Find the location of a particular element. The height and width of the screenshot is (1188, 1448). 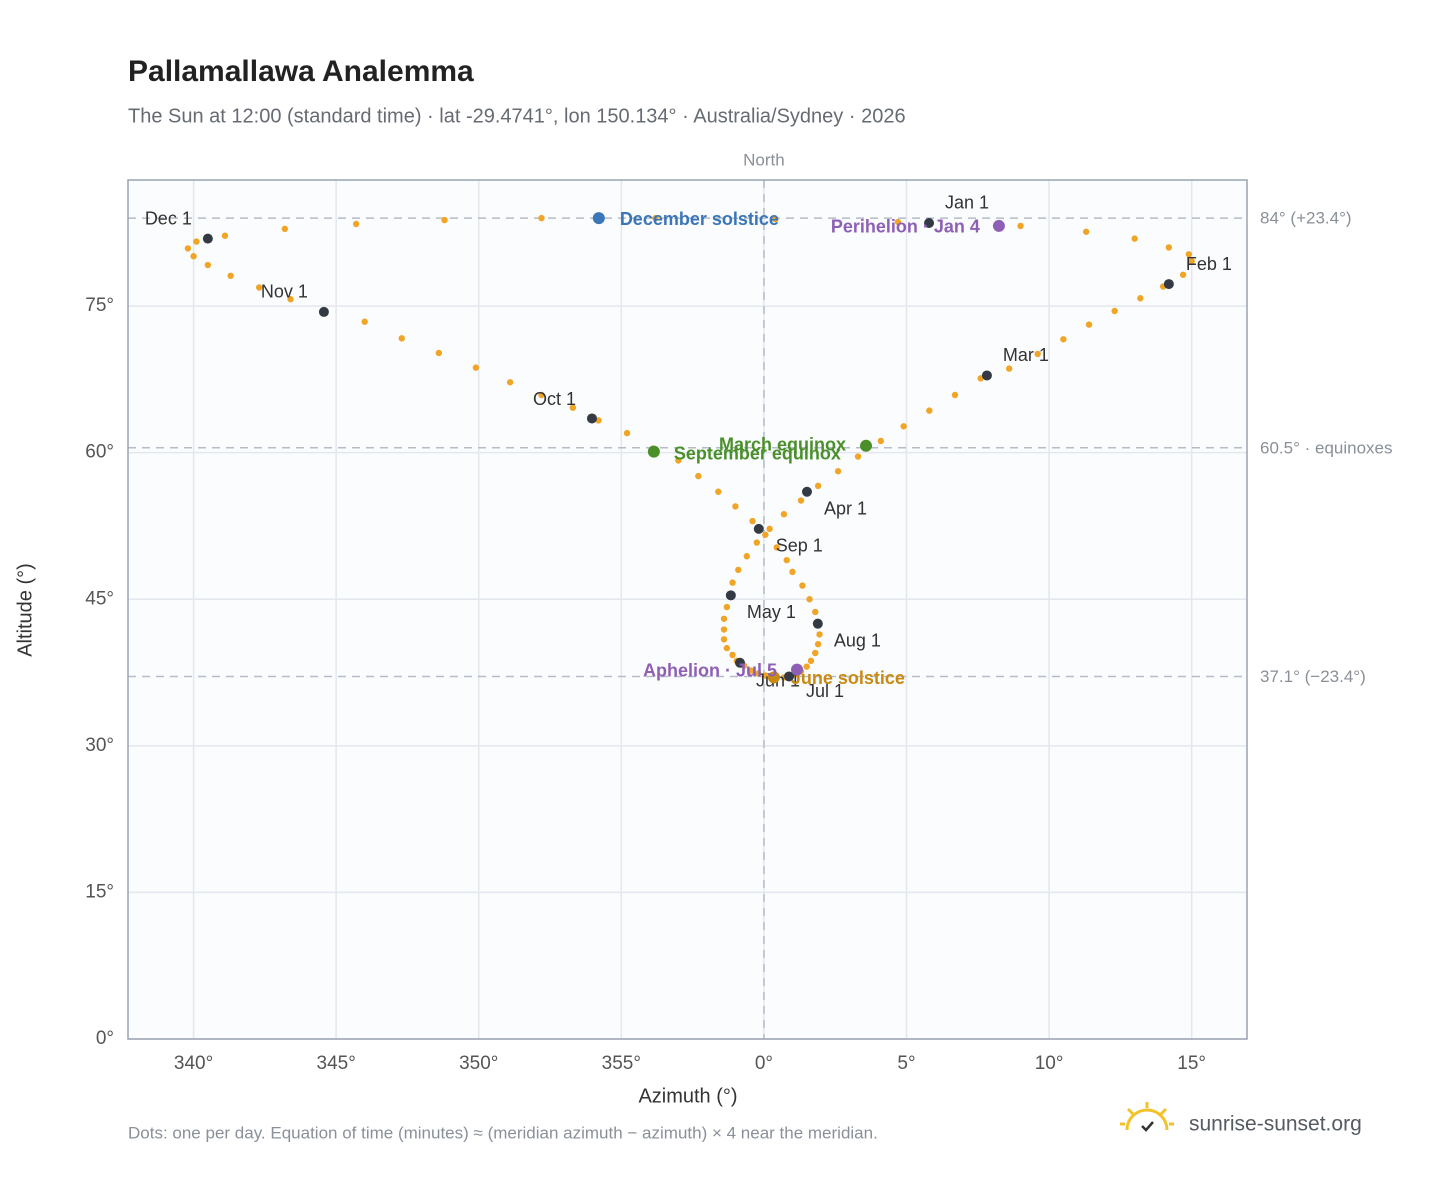

month-label: Jul 1 is located at coordinates (825, 691).